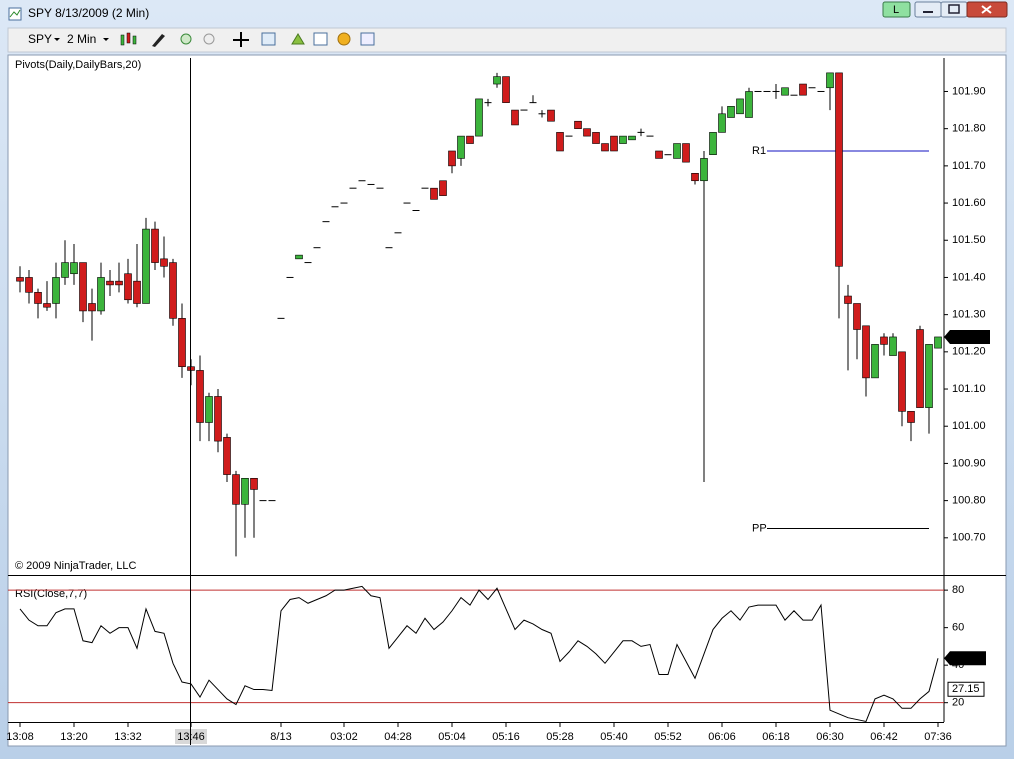 The height and width of the screenshot is (759, 1014). Describe the element at coordinates (78, 65) in the screenshot. I see `indicator-label: Pivots(Daily,DailyBars,20)` at that location.